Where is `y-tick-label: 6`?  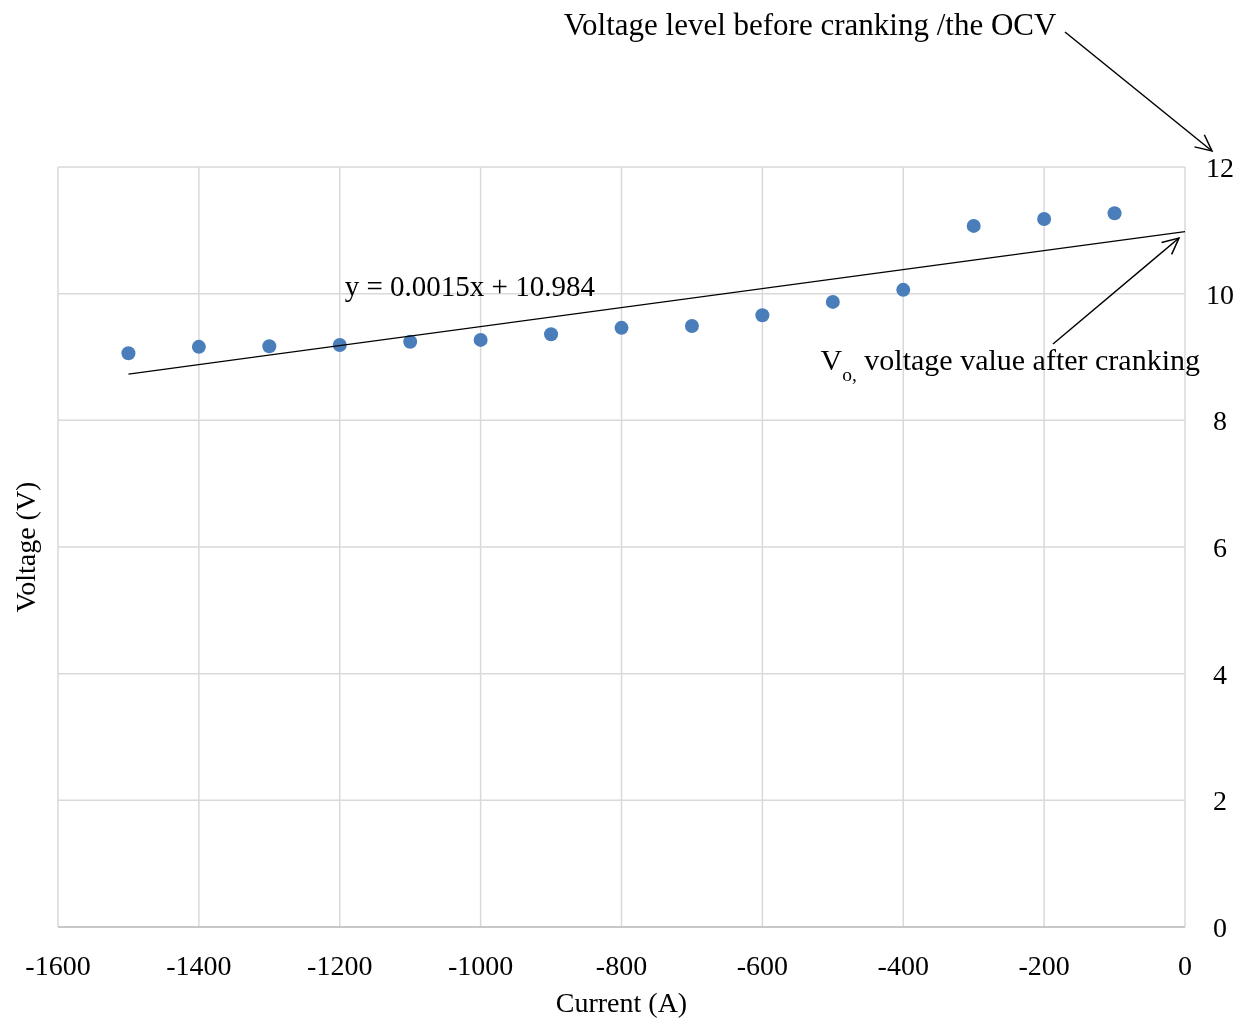 y-tick-label: 6 is located at coordinates (1220, 547).